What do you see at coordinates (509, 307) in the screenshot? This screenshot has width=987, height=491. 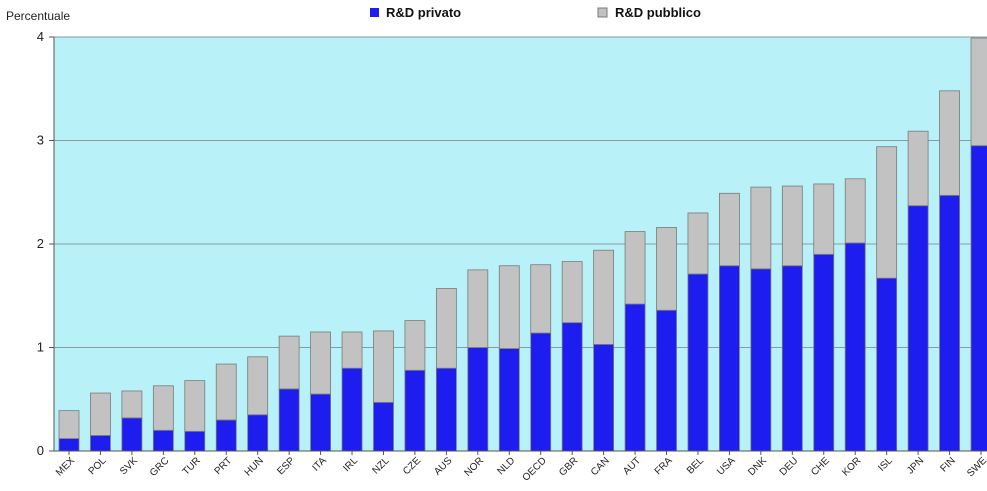 I see `bar-public-nld` at bounding box center [509, 307].